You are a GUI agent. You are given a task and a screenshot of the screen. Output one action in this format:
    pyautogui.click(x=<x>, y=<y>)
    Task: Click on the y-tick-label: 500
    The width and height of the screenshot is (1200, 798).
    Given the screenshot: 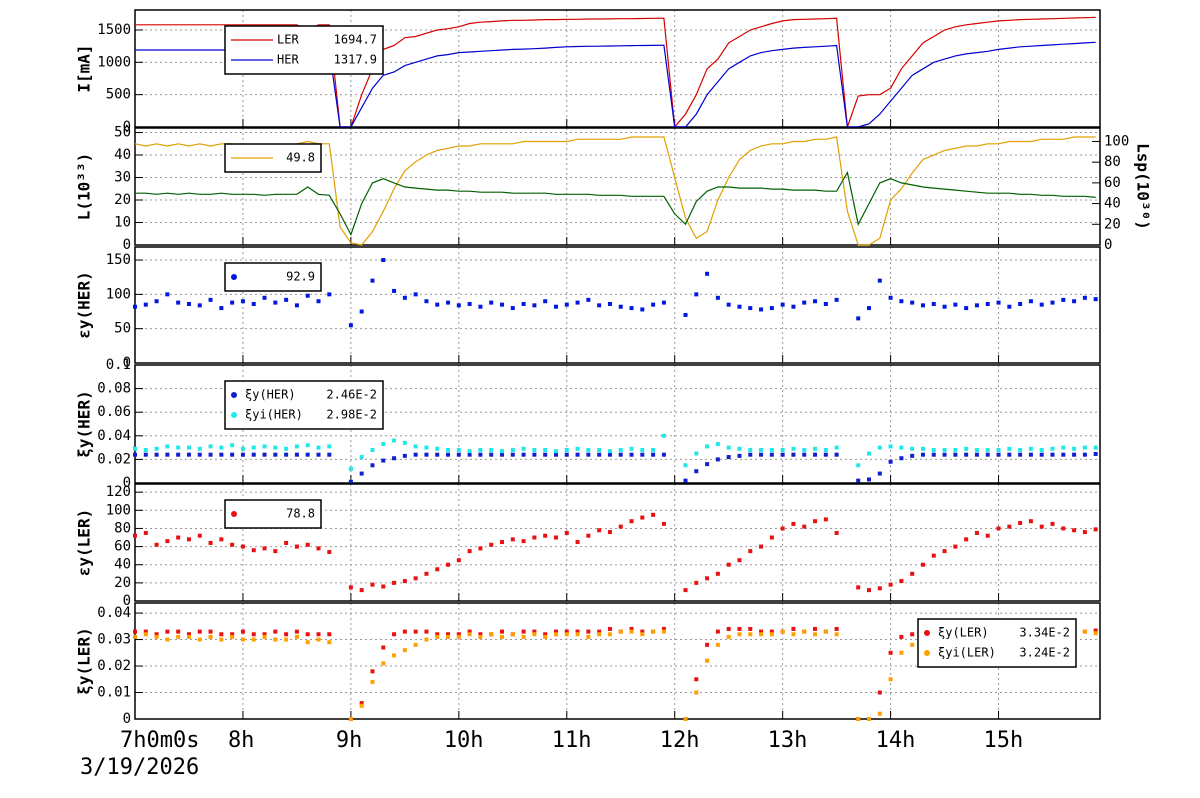 What is the action you would take?
    pyautogui.click(x=118, y=95)
    